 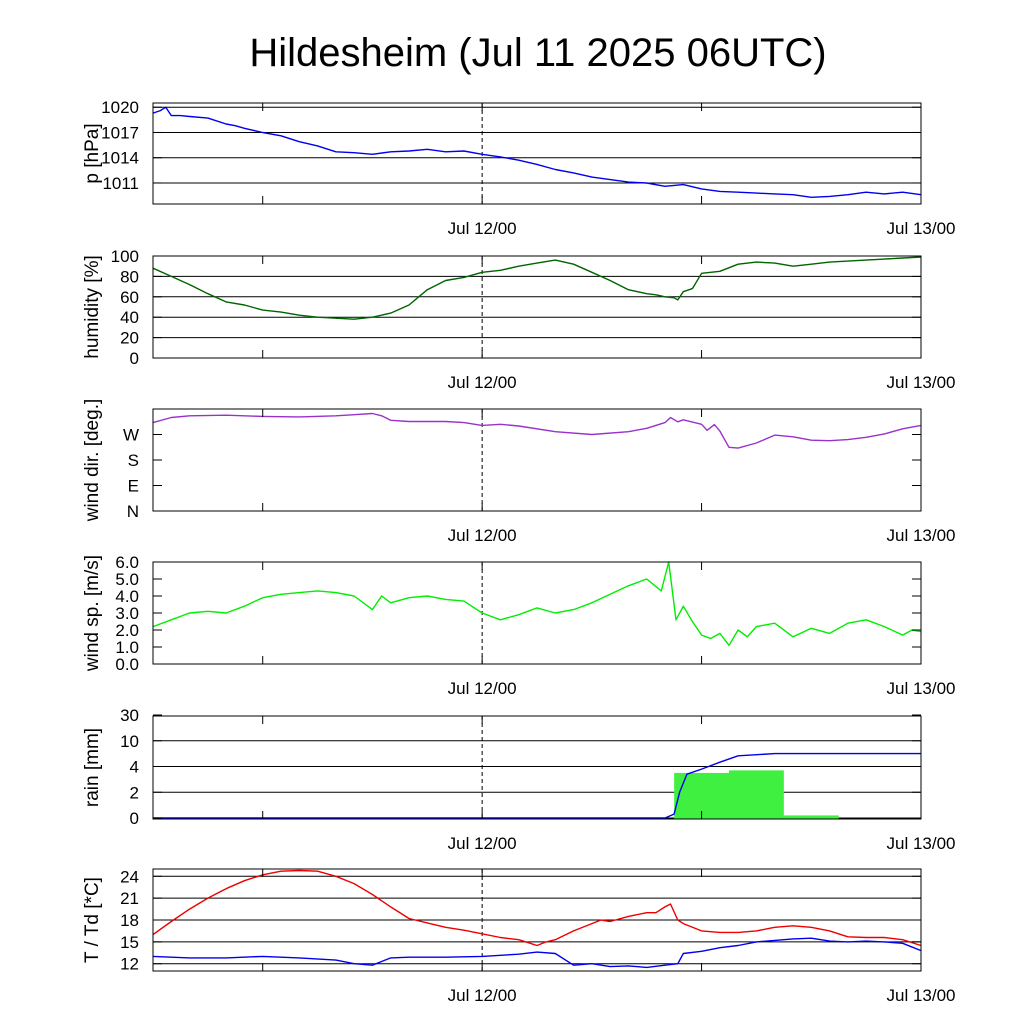 What do you see at coordinates (127, 664) in the screenshot?
I see `y-tick-label: 0.0` at bounding box center [127, 664].